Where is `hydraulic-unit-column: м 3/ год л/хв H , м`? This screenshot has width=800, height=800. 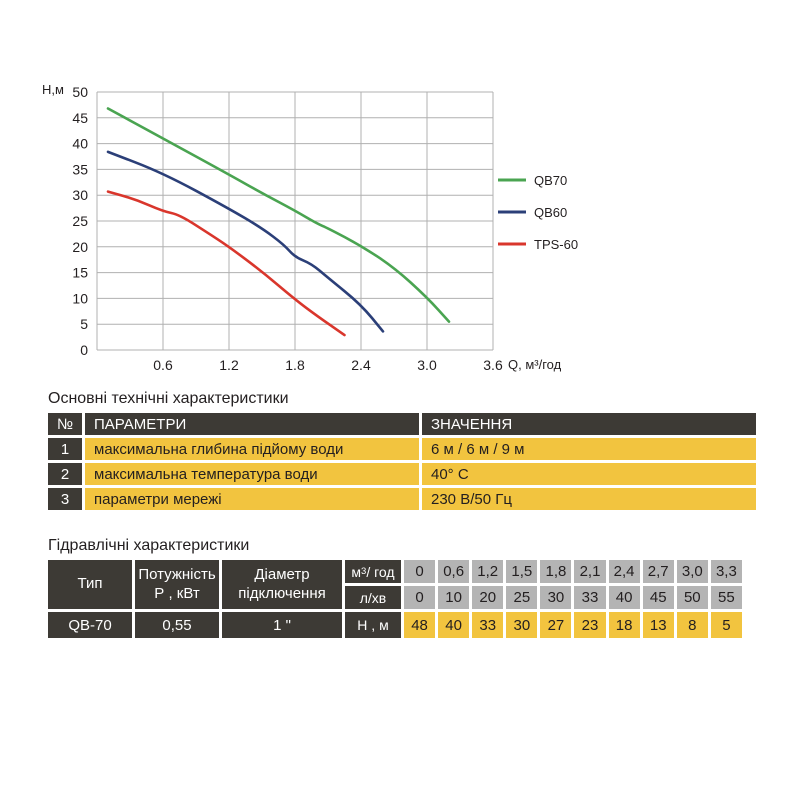
hydraulic-unit-column: м 3/ год л/хв H , м is located at coordinates (373, 599).